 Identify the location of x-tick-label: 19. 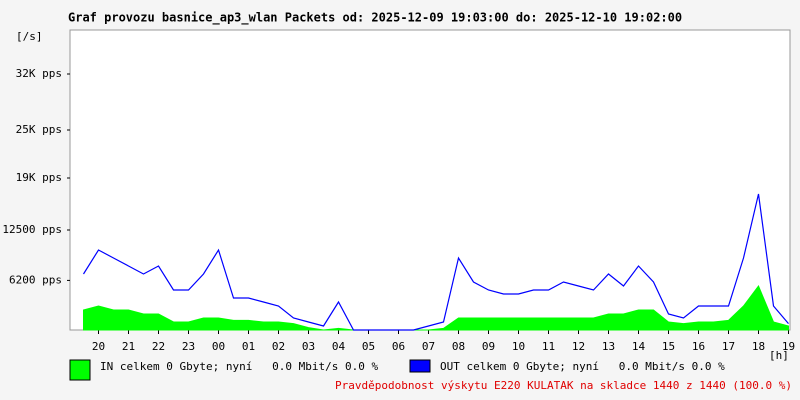
(788, 346).